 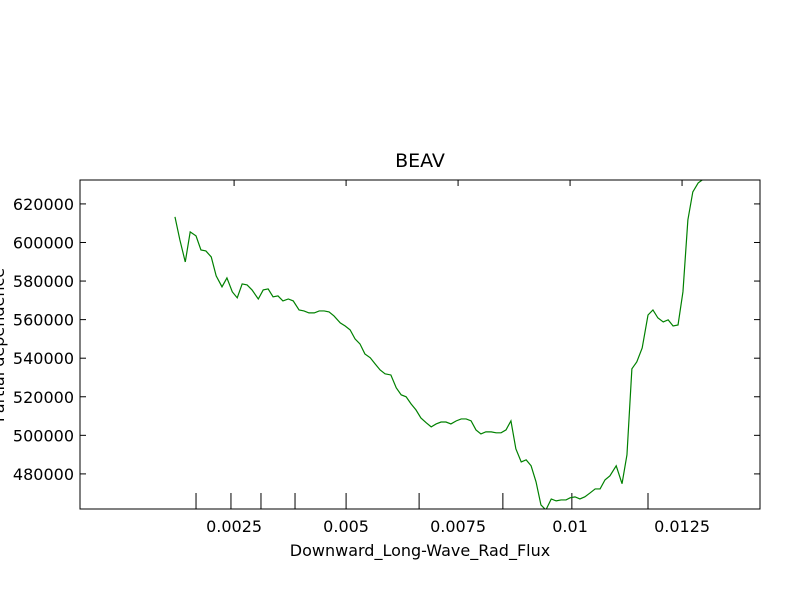 What do you see at coordinates (43, 397) in the screenshot?
I see `y-tick-label: 520000` at bounding box center [43, 397].